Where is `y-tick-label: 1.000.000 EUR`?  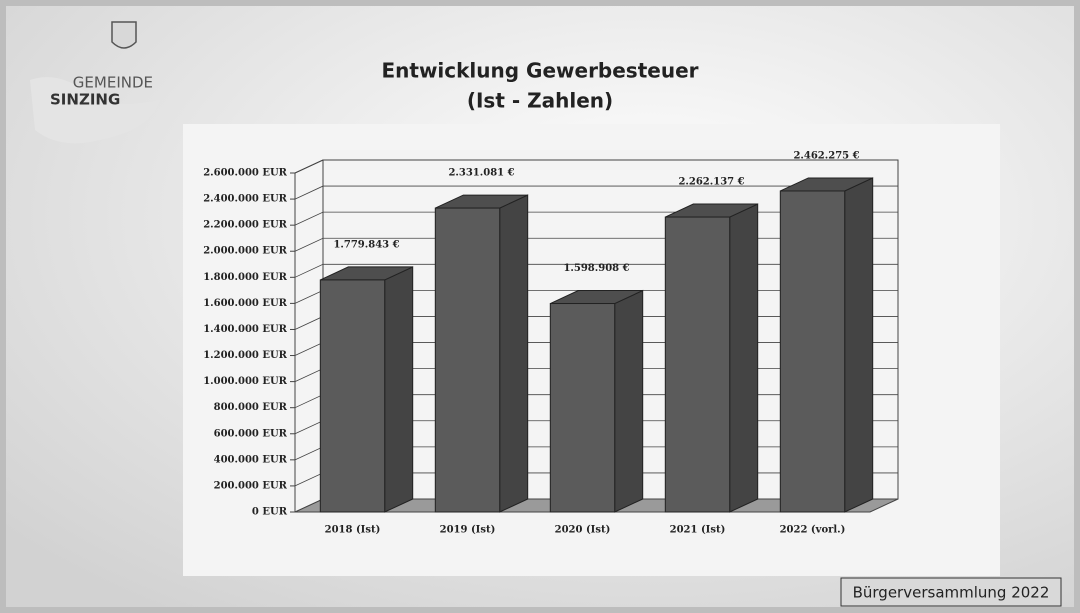
y-tick-label: 1.000.000 EUR is located at coordinates (245, 381).